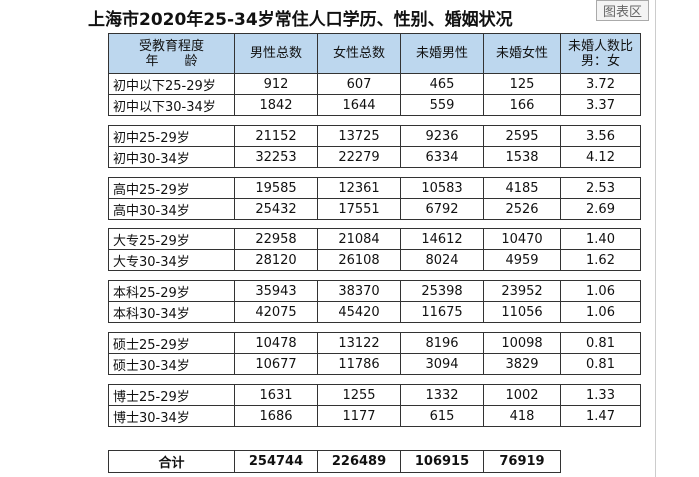 This screenshot has height=477, width=699. I want to click on data-cell: 2.53, so click(600, 188).